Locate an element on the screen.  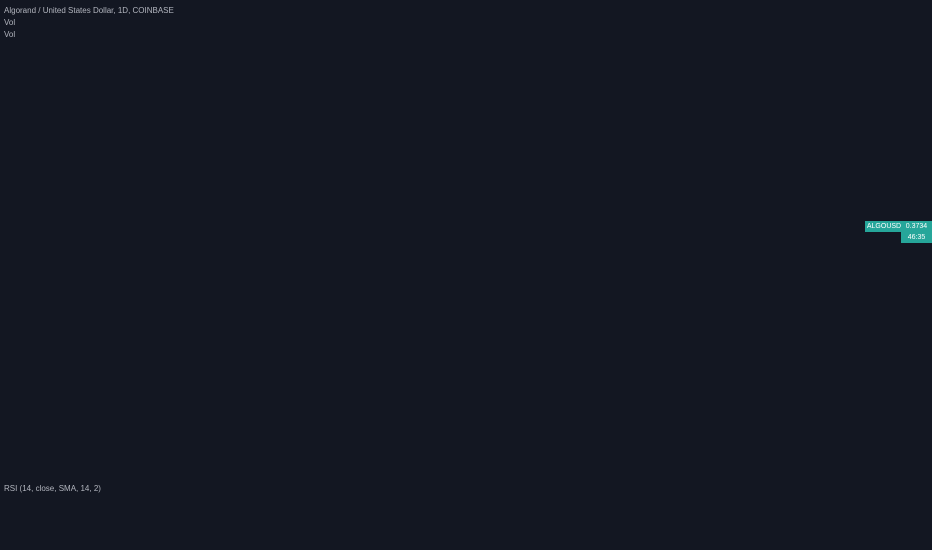
volume-legend-1: Vol is located at coordinates (10, 22).